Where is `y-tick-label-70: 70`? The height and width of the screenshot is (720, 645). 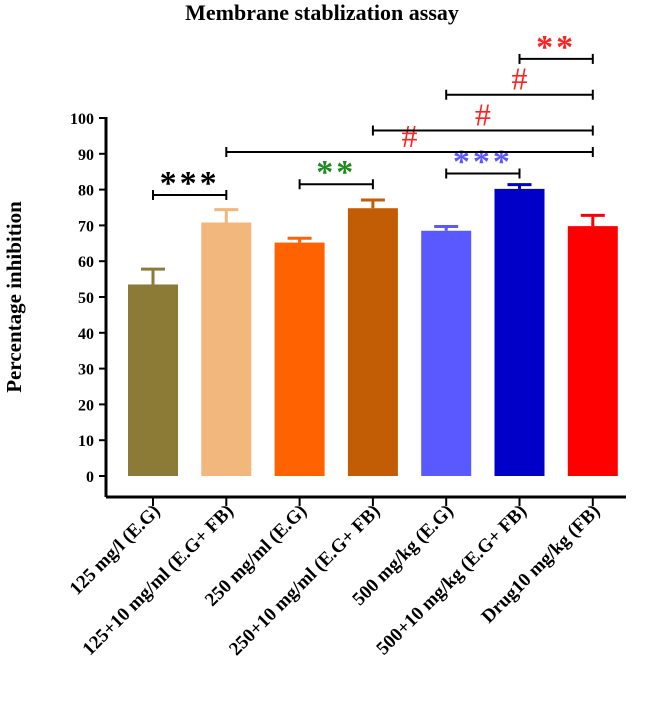
y-tick-label-70: 70 is located at coordinates (86, 226).